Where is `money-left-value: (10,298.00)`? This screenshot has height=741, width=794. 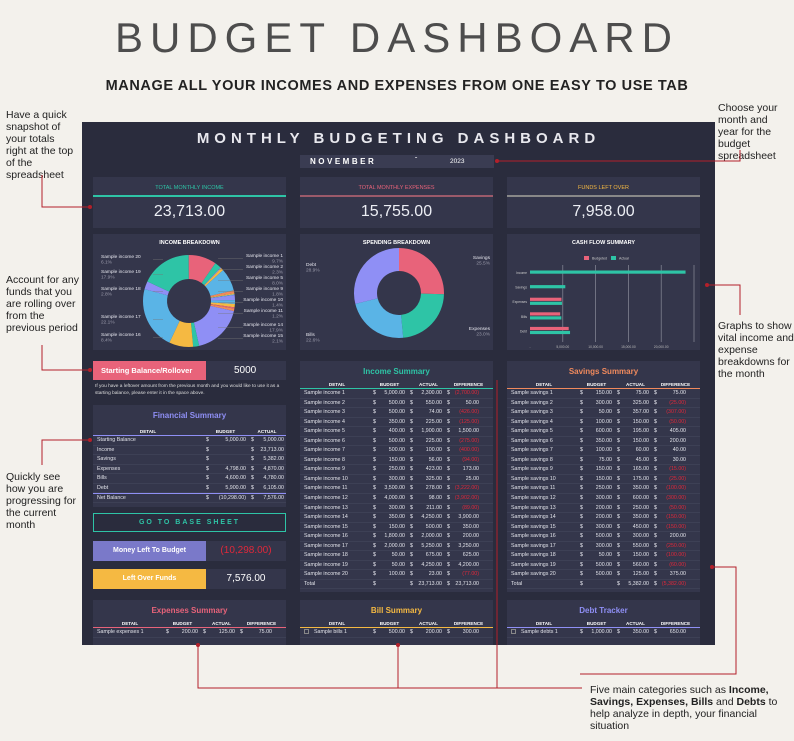 money-left-value: (10,298.00) is located at coordinates (246, 551).